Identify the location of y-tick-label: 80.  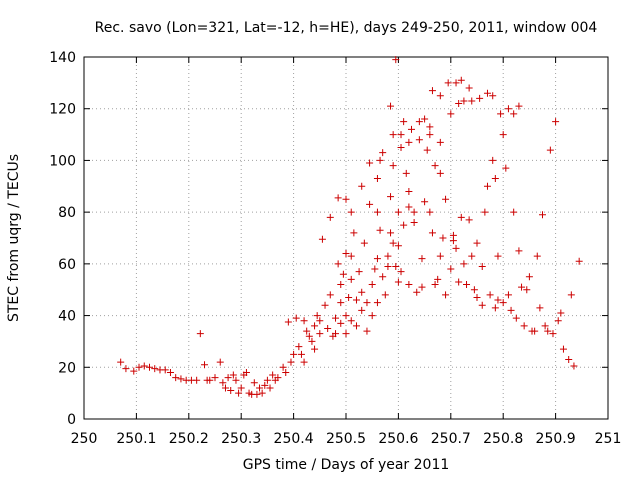
(67, 213).